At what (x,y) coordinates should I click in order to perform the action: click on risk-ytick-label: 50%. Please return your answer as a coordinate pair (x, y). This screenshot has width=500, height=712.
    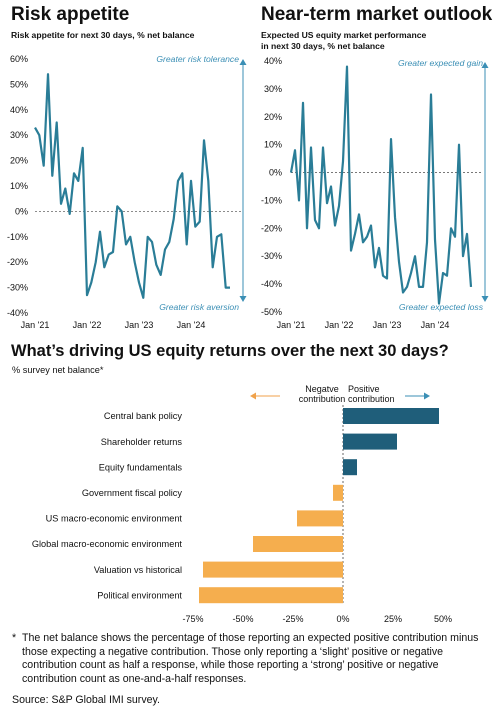
    Looking at the image, I should click on (19, 84).